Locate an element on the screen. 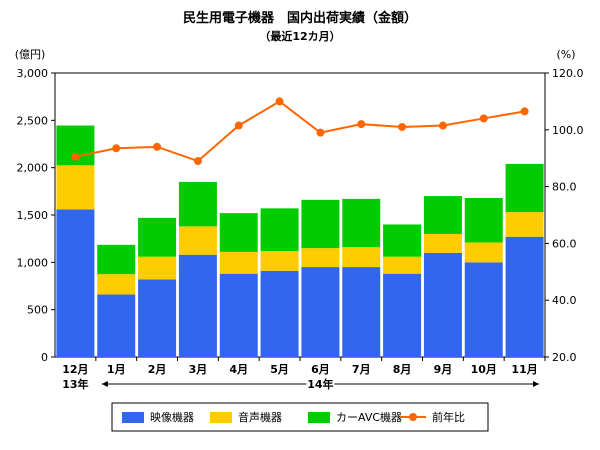 This screenshot has width=600, height=450. x-axis-label-5: 4月 is located at coordinates (238, 369).